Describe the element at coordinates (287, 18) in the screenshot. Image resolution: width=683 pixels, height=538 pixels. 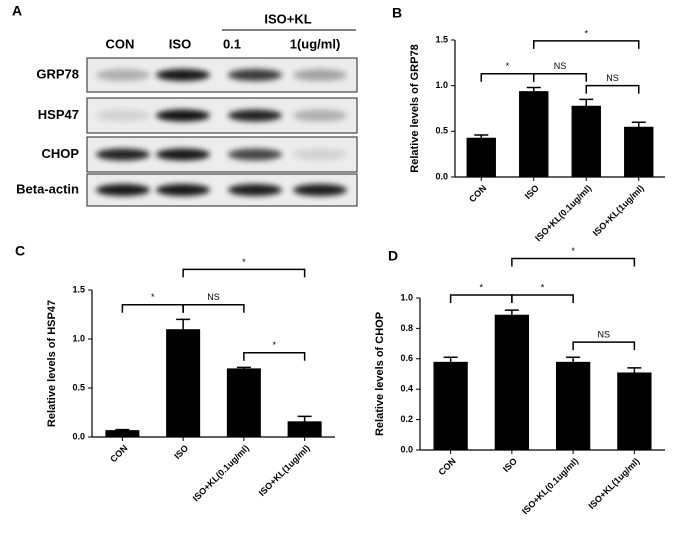
I see `group-label: ISO+KL` at that location.